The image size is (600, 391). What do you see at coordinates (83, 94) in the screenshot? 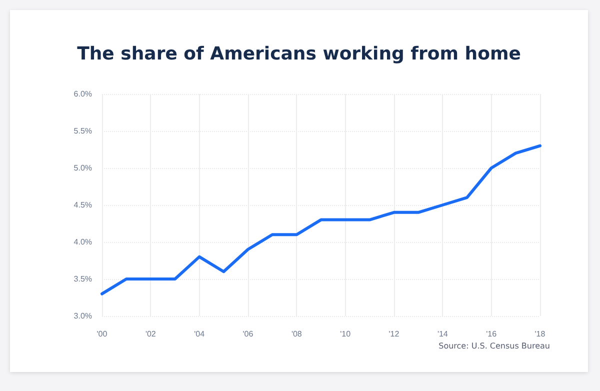
I see `y-tick-label: 6.0%` at bounding box center [83, 94].